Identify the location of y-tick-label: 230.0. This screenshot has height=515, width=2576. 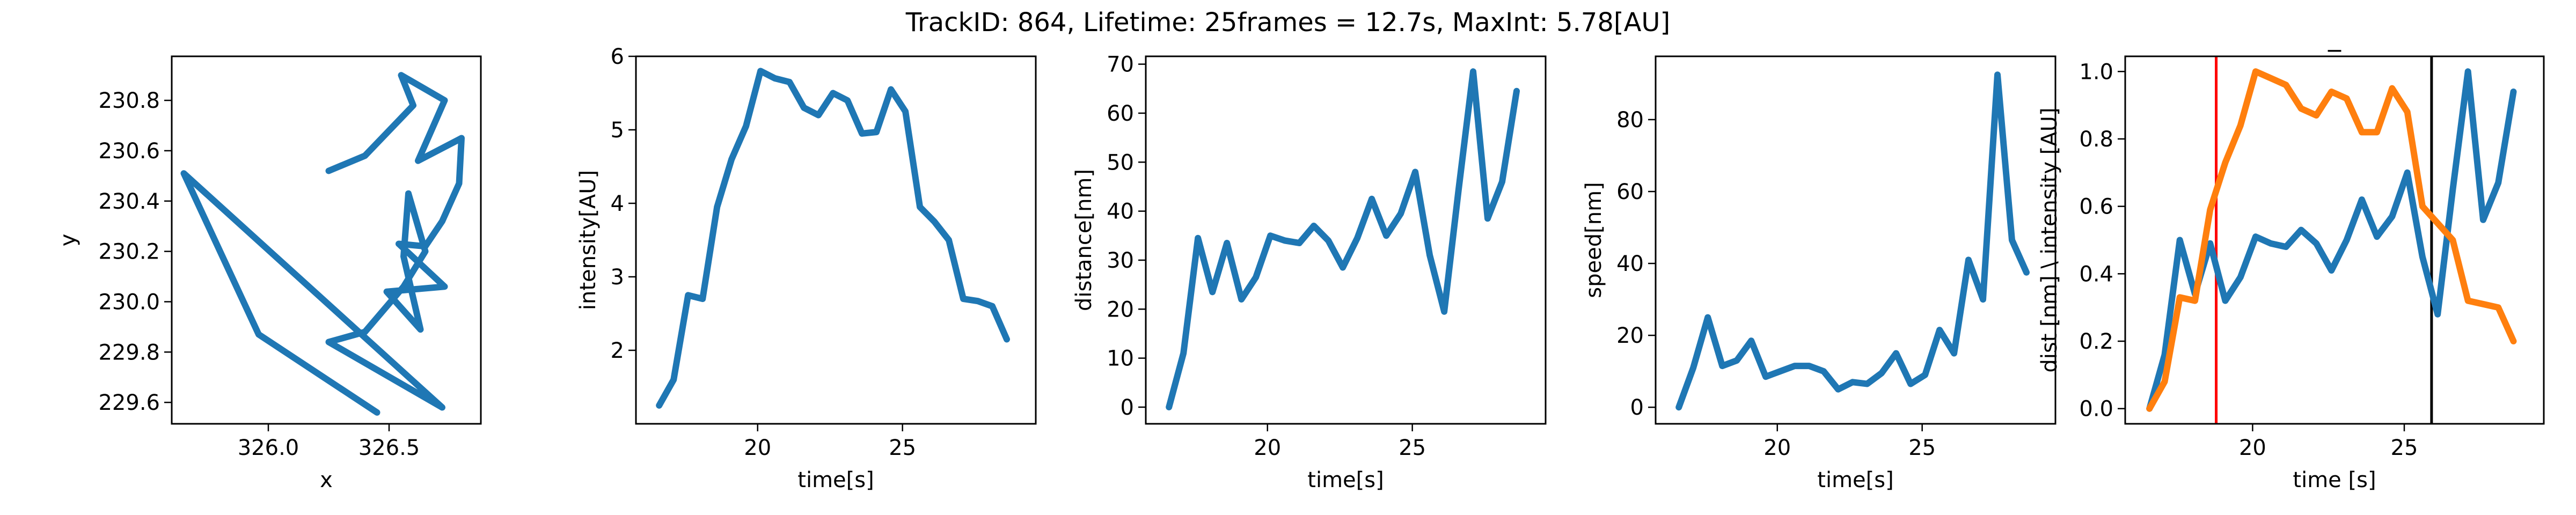
(129, 302).